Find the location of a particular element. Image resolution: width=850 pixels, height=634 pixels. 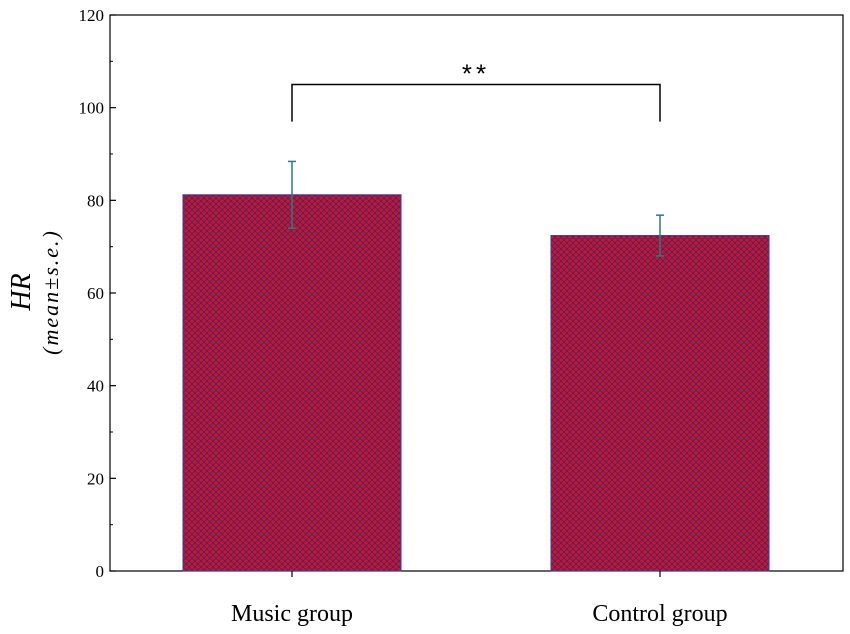

y-tick-label: 60 is located at coordinates (95, 293).